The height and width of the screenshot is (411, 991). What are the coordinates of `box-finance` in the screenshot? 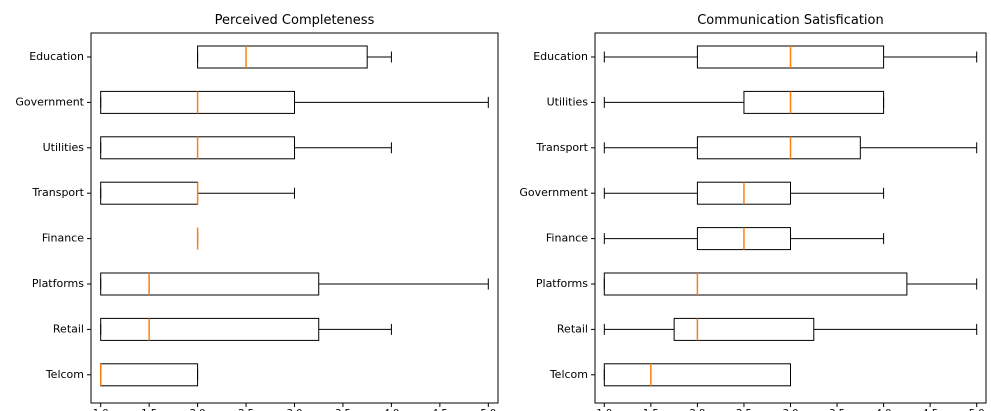 It's located at (744, 239).